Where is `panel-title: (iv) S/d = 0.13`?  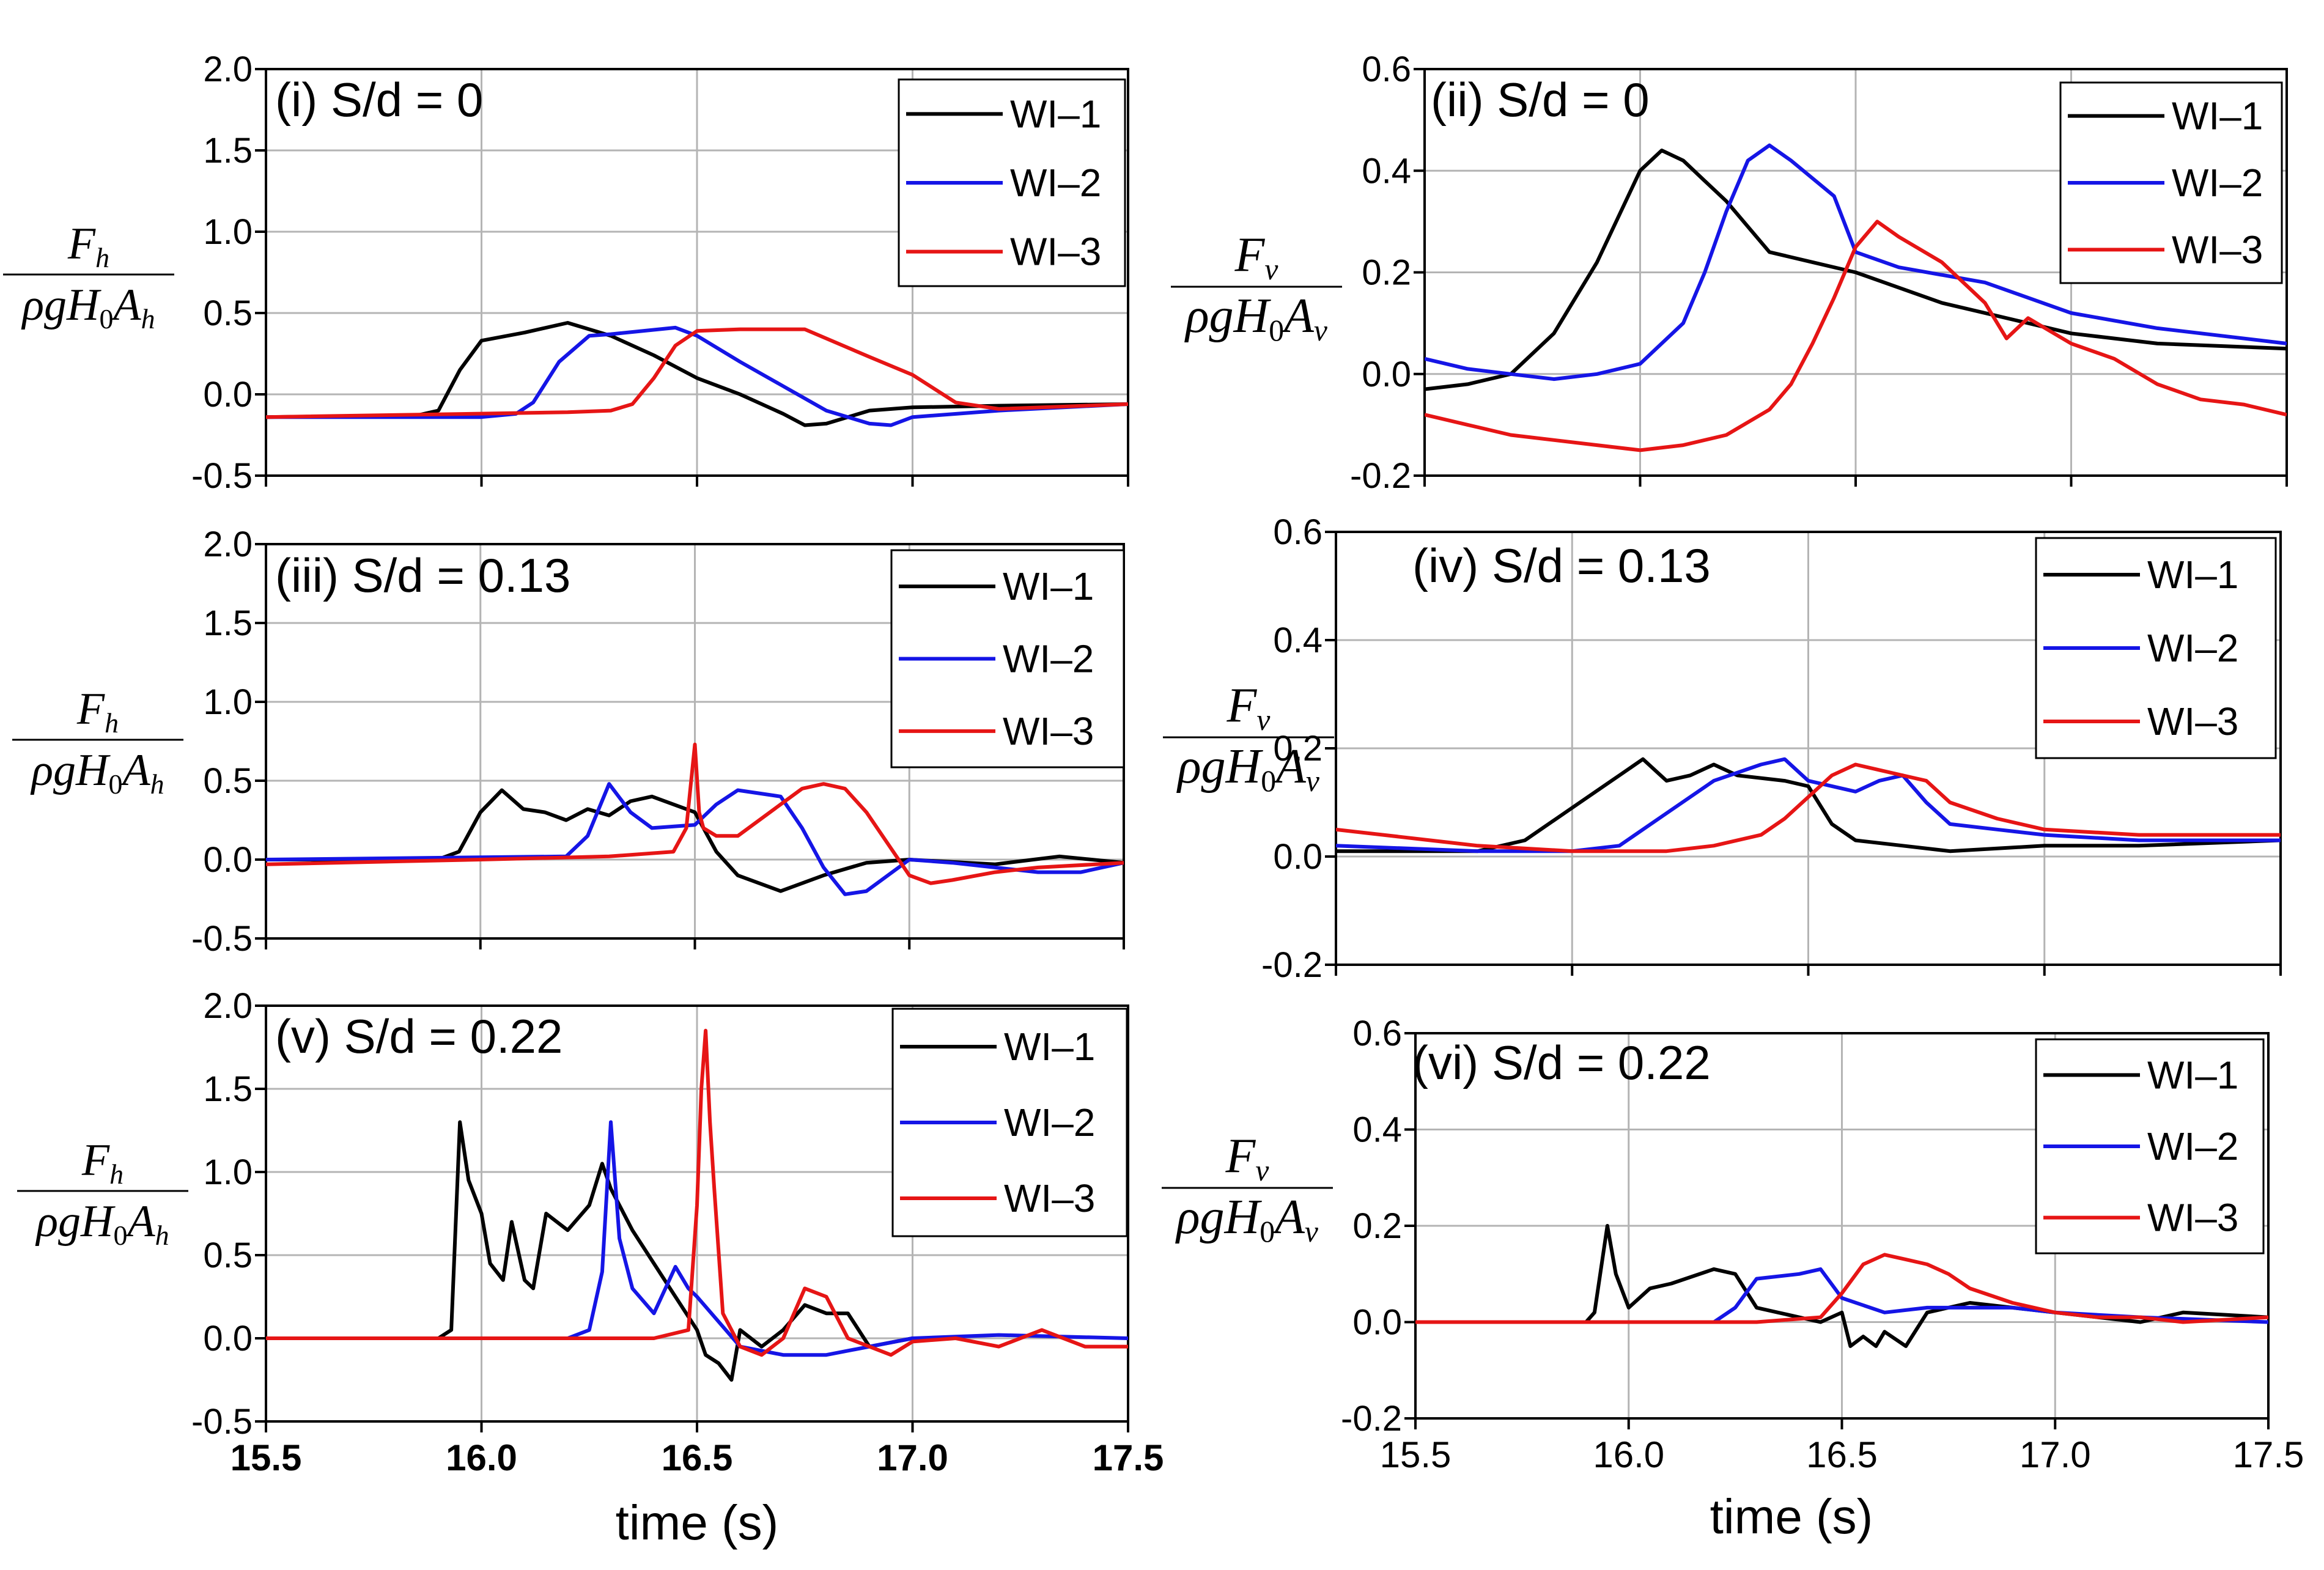
panel-title: (iv) S/d = 0.13 is located at coordinates (1561, 566).